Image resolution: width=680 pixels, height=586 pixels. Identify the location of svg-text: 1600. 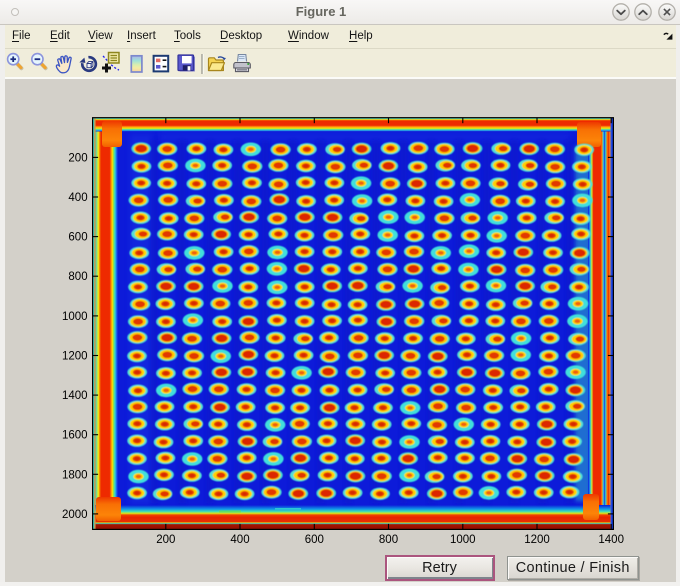
(75, 436).